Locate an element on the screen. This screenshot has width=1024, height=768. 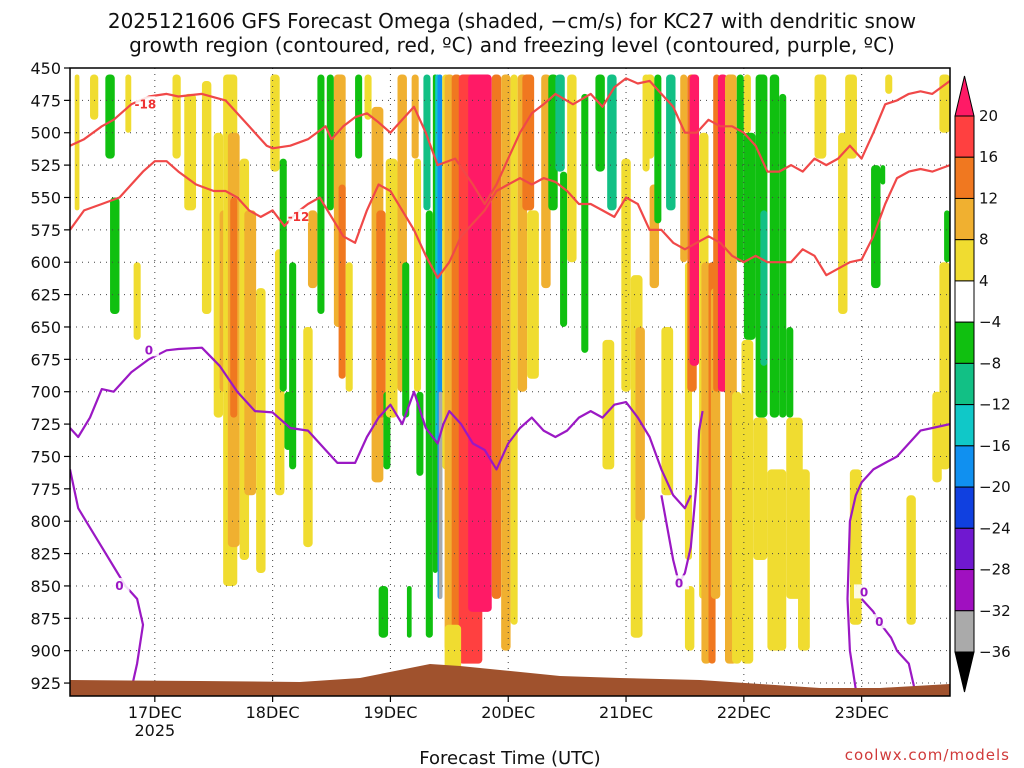
x-tick-sublabel-17DEC: 2025 is located at coordinates (154, 730).